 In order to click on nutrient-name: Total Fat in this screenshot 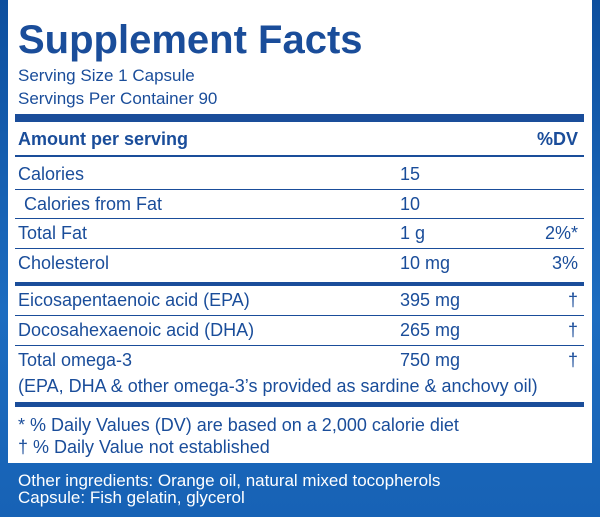, I will do `click(53, 233)`.